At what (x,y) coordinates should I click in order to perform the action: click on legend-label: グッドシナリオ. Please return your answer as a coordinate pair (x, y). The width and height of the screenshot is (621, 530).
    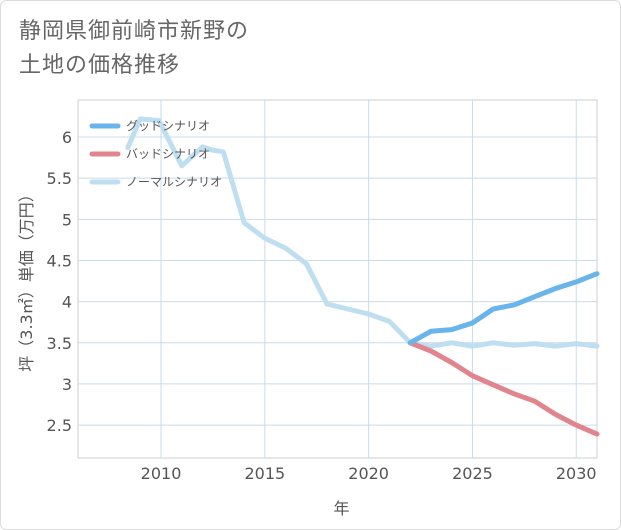
    Looking at the image, I should click on (168, 126).